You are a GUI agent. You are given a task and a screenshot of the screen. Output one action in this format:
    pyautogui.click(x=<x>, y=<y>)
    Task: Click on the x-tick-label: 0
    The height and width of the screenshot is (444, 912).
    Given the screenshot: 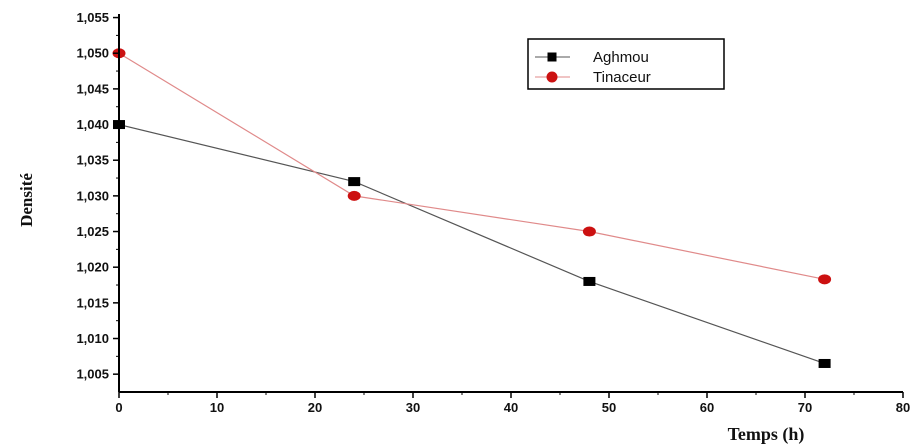 What is the action you would take?
    pyautogui.click(x=118, y=407)
    